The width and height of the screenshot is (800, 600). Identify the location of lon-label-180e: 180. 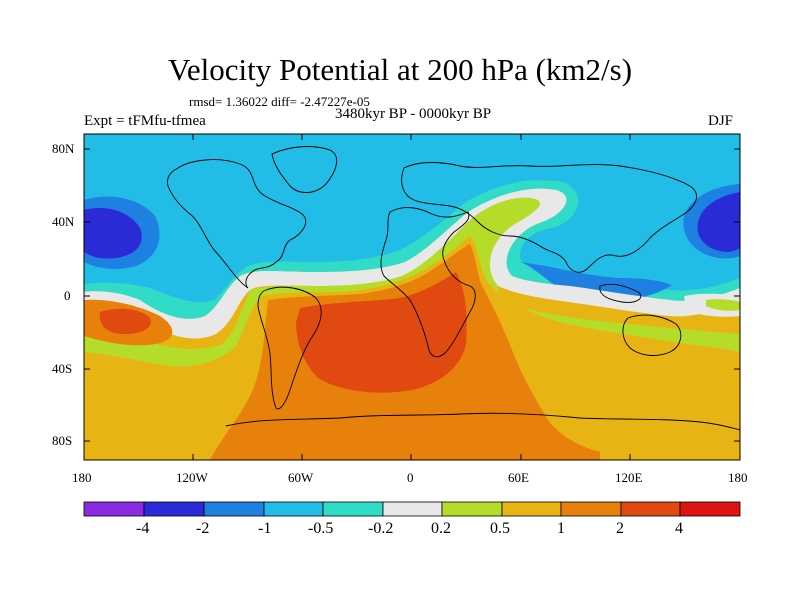
(738, 477).